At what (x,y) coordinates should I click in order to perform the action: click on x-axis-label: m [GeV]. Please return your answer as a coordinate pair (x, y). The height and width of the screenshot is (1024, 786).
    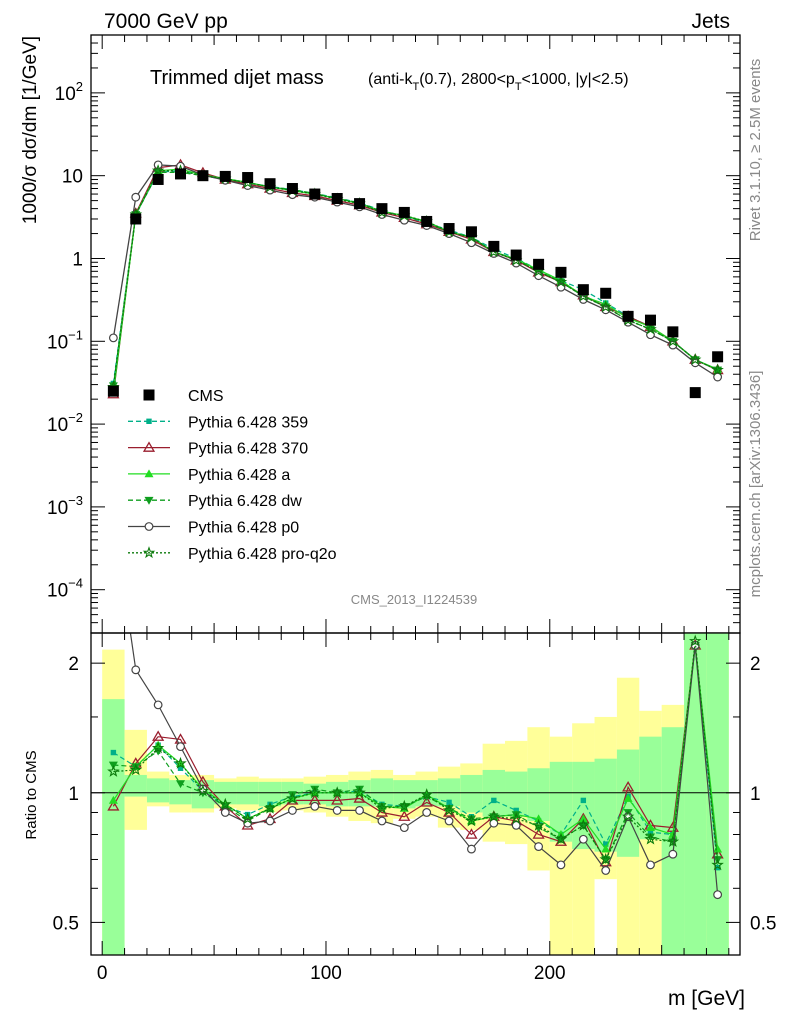
    Looking at the image, I should click on (706, 998).